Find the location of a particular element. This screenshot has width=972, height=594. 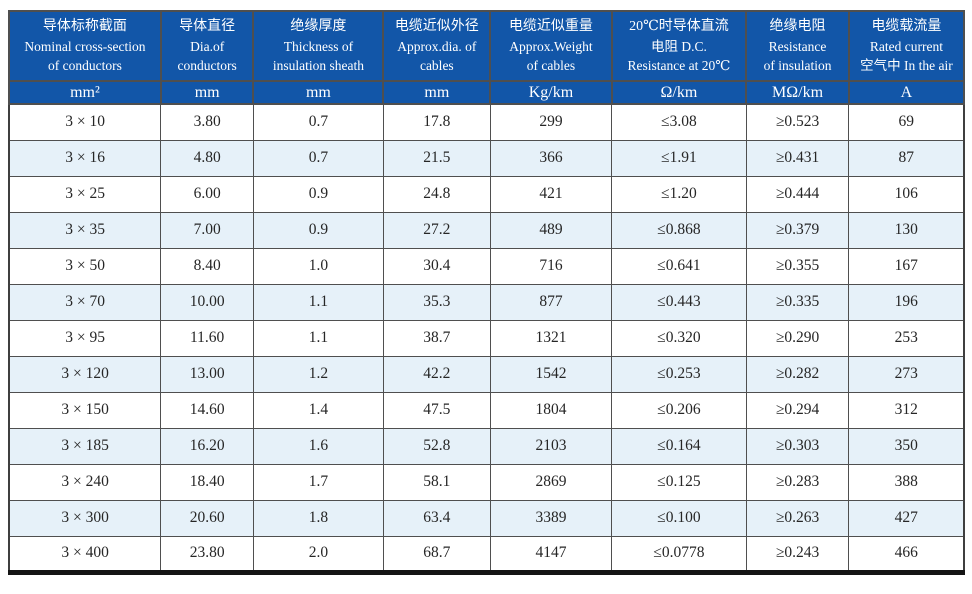

header-zh: 电缆载流量 is located at coordinates (906, 26).